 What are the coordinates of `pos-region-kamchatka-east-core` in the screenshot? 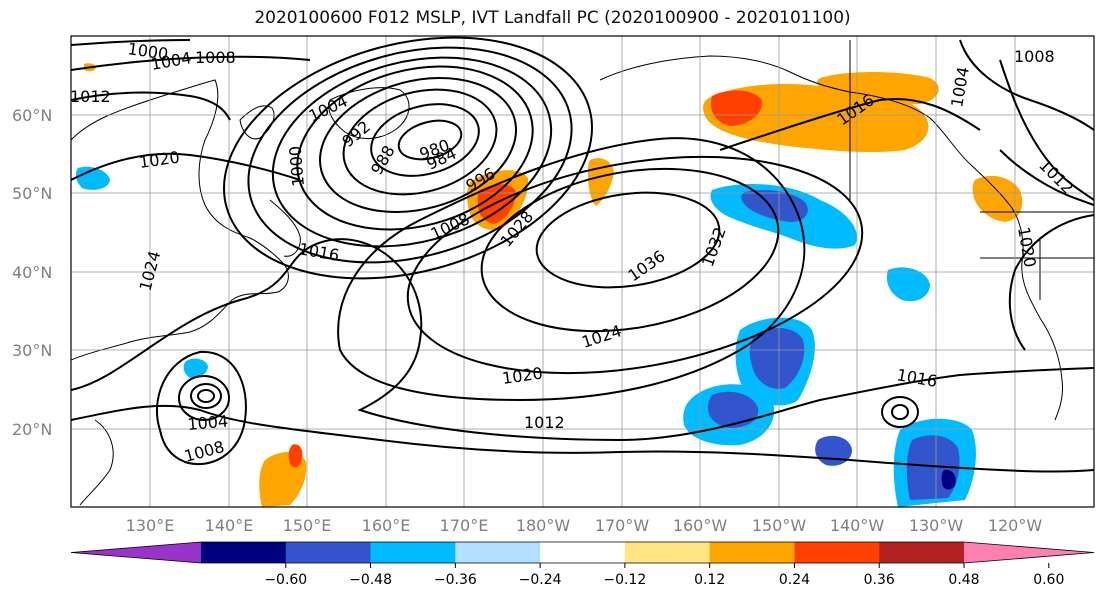 It's located at (496, 204).